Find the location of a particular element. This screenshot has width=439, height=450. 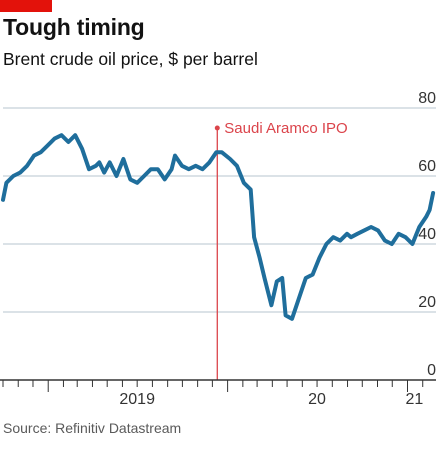

x-tick-label-20: 20 is located at coordinates (317, 399).